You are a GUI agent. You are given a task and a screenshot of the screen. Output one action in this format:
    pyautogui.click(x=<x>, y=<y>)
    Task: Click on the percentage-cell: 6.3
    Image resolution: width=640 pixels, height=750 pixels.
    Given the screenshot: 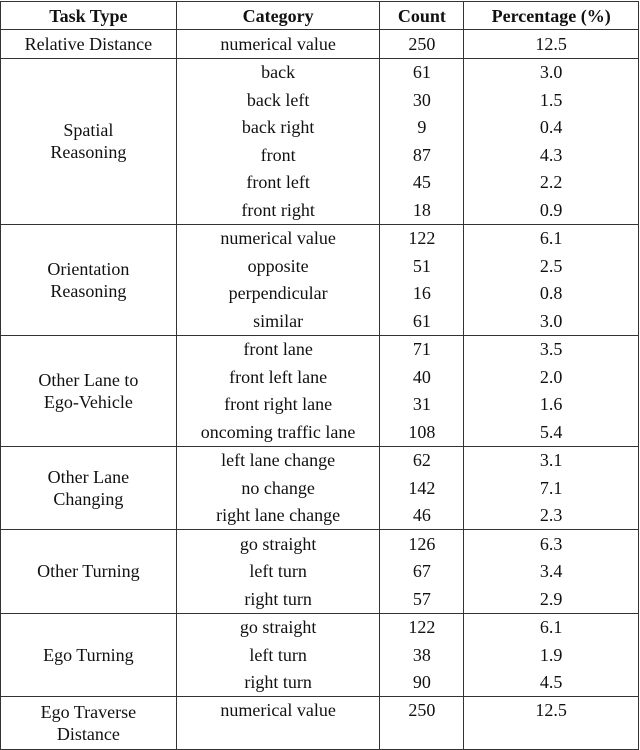 What is the action you would take?
    pyautogui.click(x=551, y=543)
    